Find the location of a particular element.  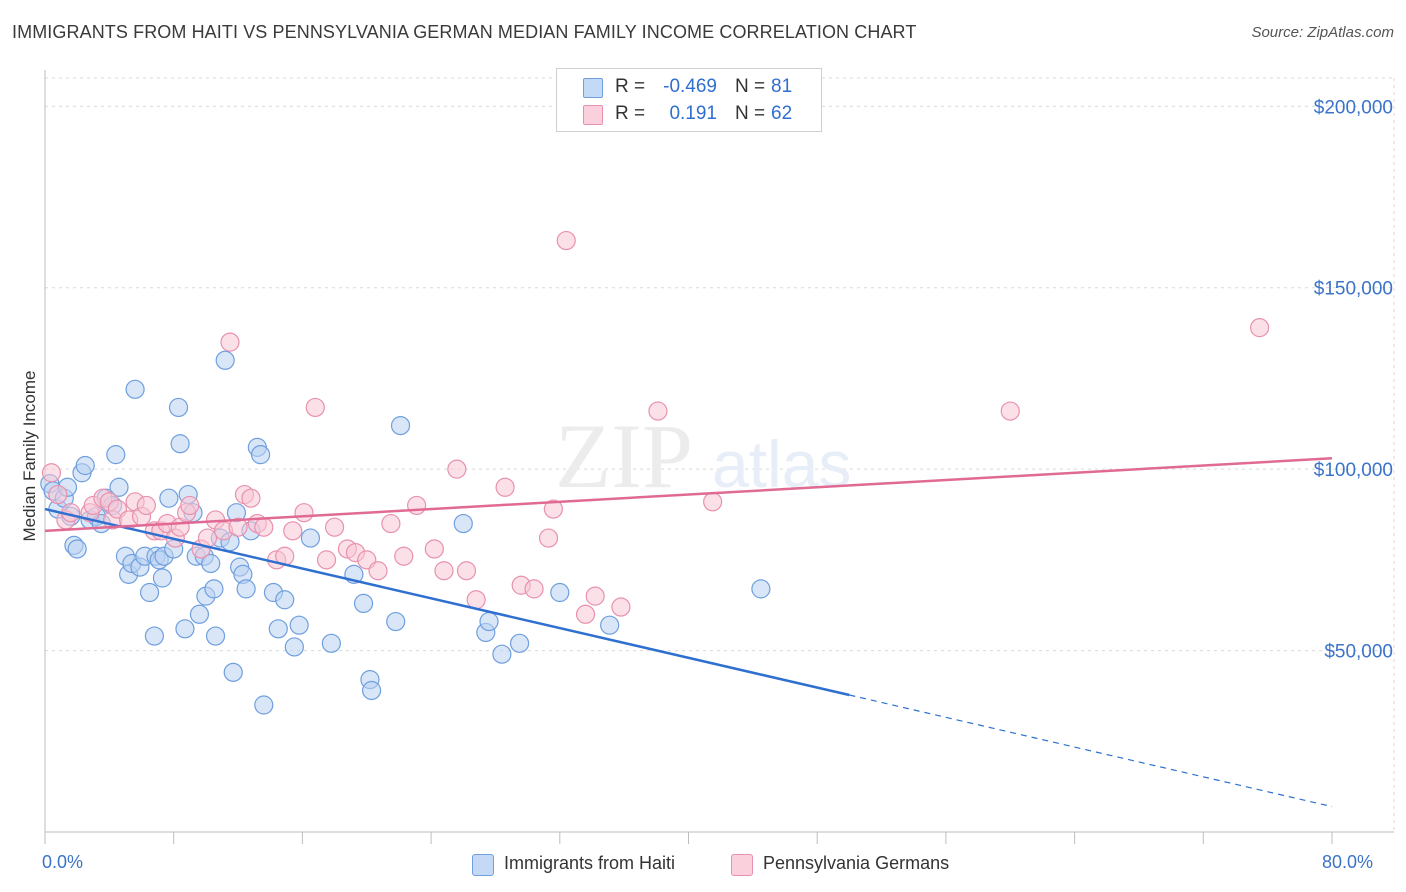

legend-r-label: R = is located at coordinates (630, 113).